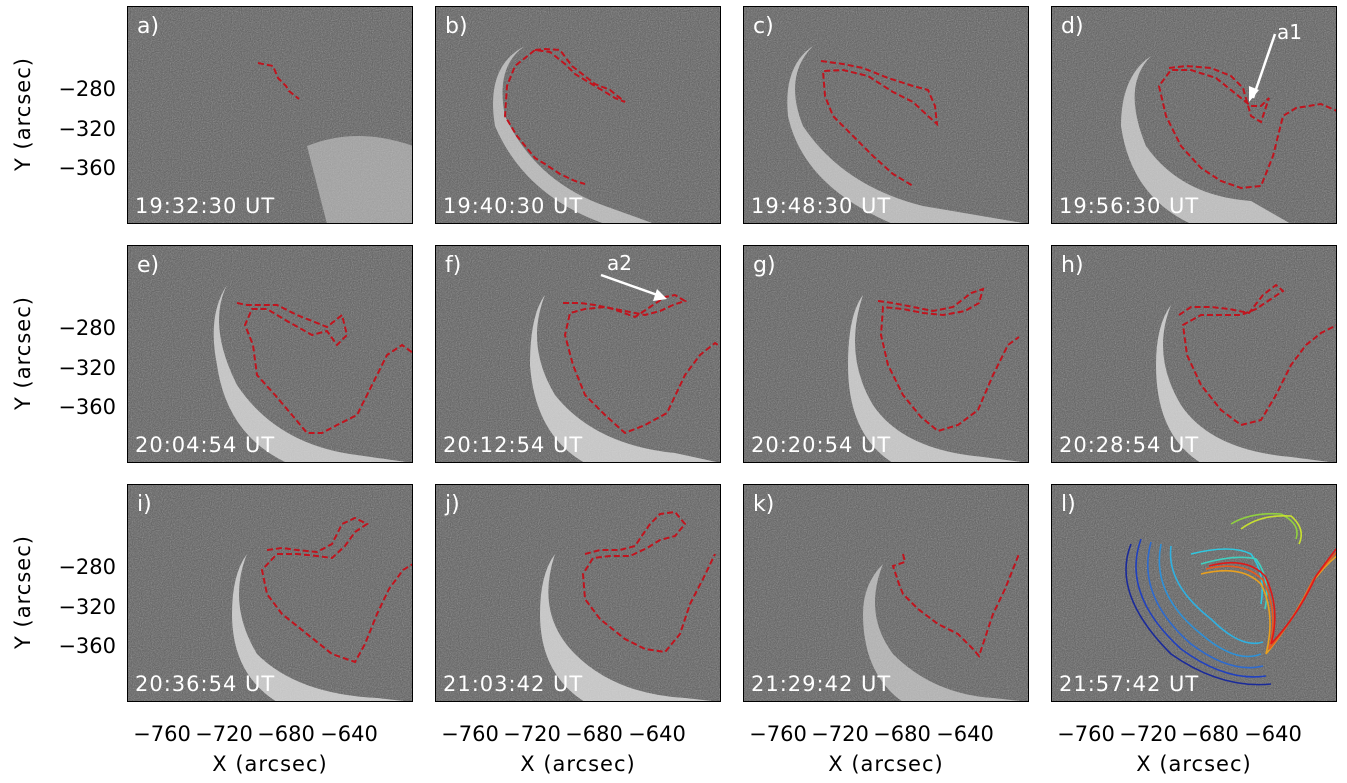 This screenshot has height=783, width=1347. I want to click on panel-l: l) 21:57:42 UT, so click(1194, 593).